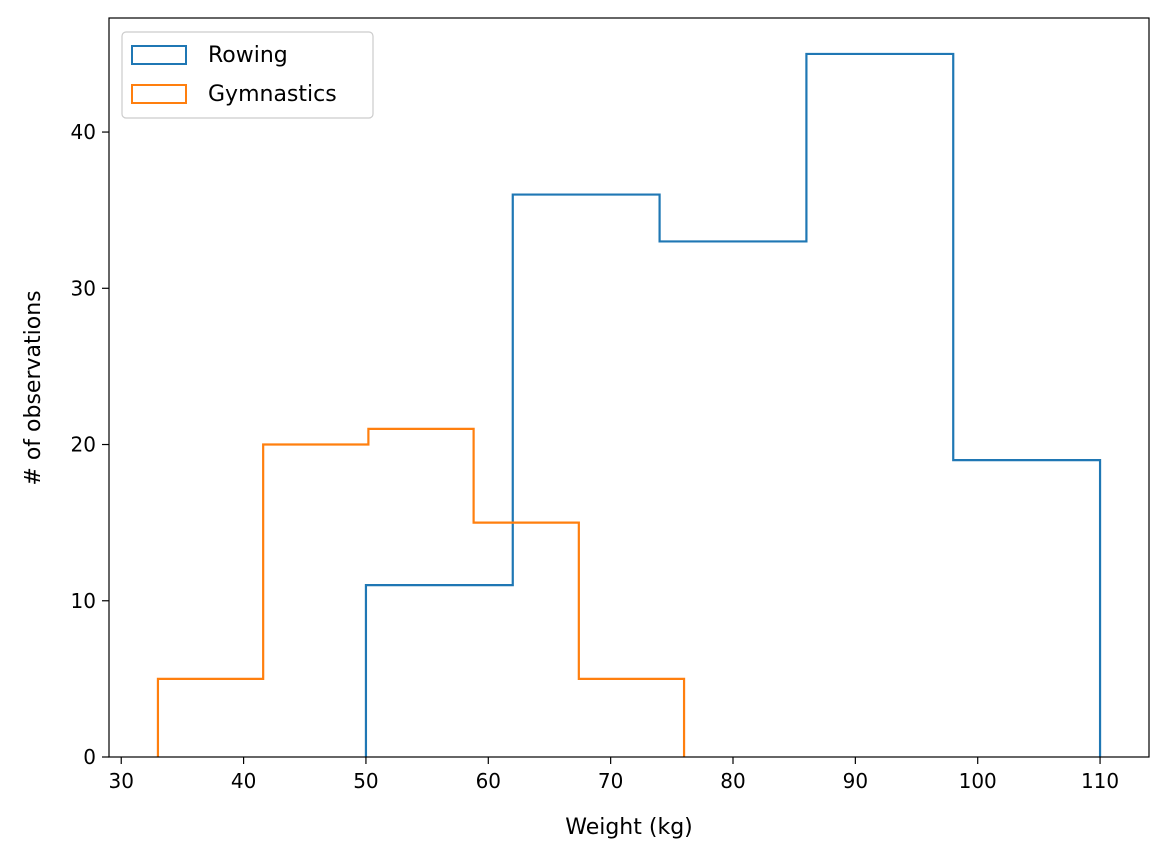  Describe the element at coordinates (272, 94) in the screenshot. I see `legend-label-gymnastics: Gymnastics` at that location.